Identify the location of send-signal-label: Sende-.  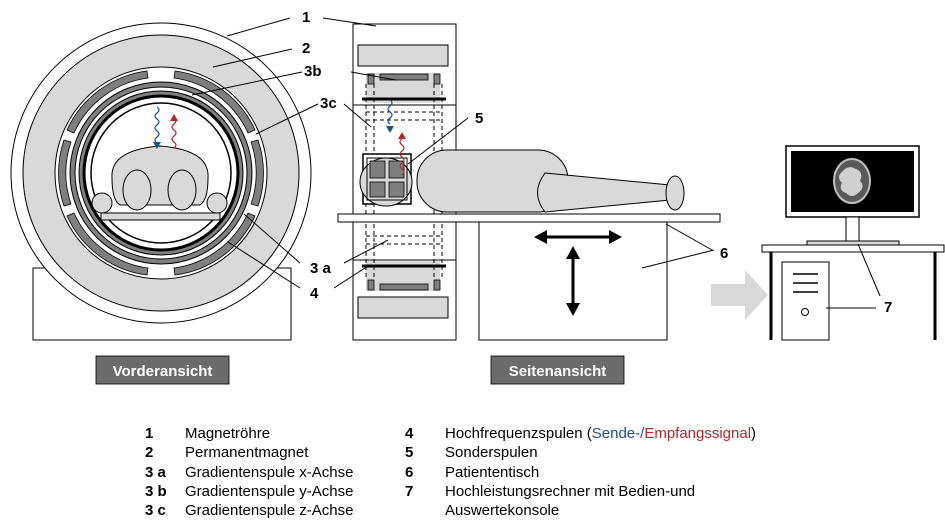
(616, 433).